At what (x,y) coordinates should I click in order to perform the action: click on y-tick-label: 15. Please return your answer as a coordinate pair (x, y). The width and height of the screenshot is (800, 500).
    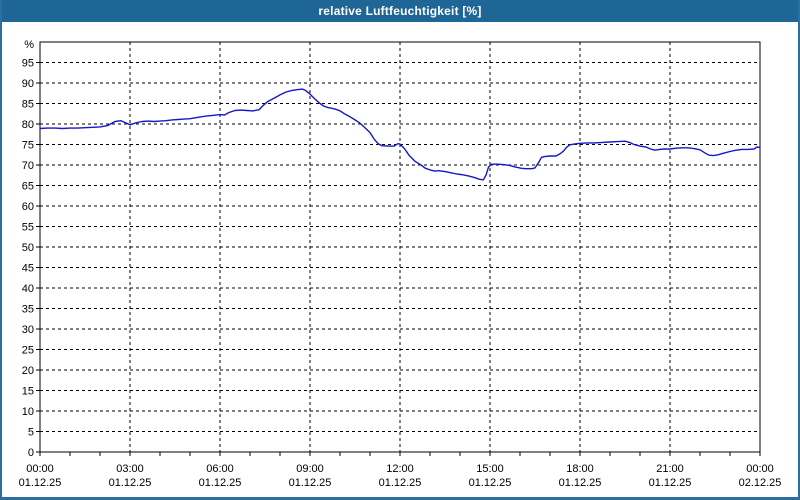
    Looking at the image, I should click on (28, 392).